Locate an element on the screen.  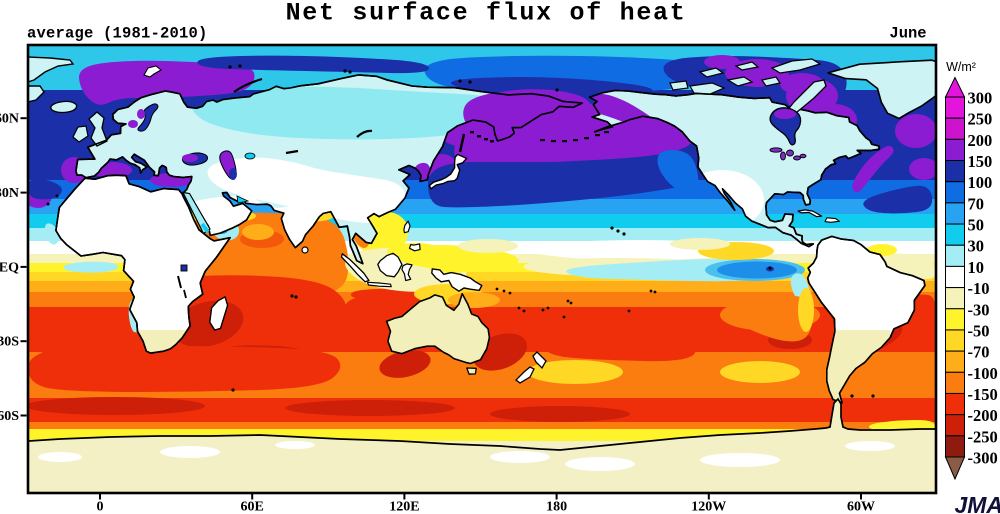
svg-text: 70 is located at coordinates (976, 203).